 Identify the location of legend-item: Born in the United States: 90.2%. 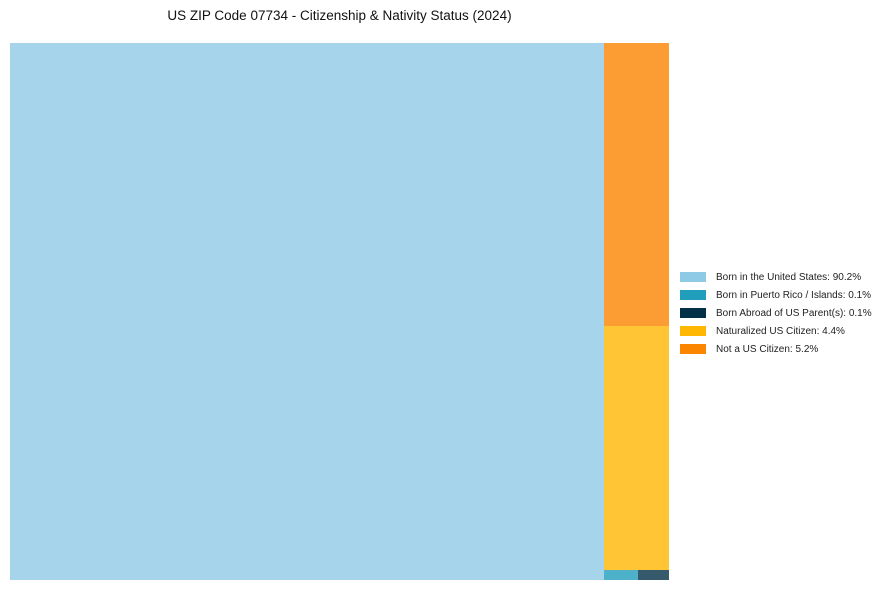
(776, 277).